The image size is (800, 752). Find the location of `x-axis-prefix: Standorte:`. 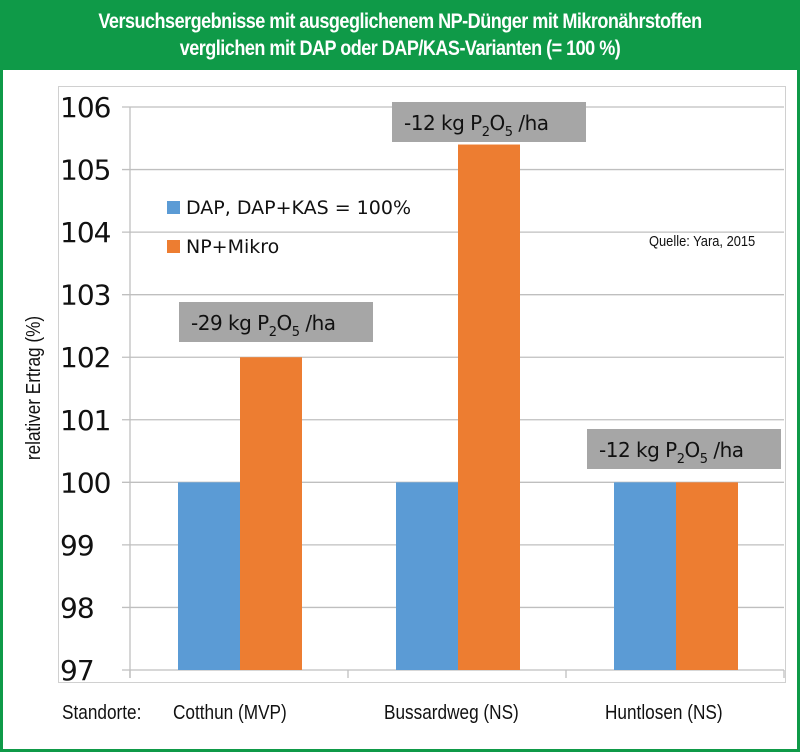

x-axis-prefix: Standorte: is located at coordinates (102, 713).